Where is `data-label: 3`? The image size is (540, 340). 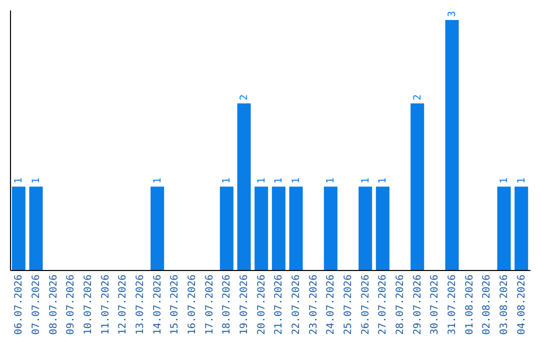 data-label: 3 is located at coordinates (452, 13).